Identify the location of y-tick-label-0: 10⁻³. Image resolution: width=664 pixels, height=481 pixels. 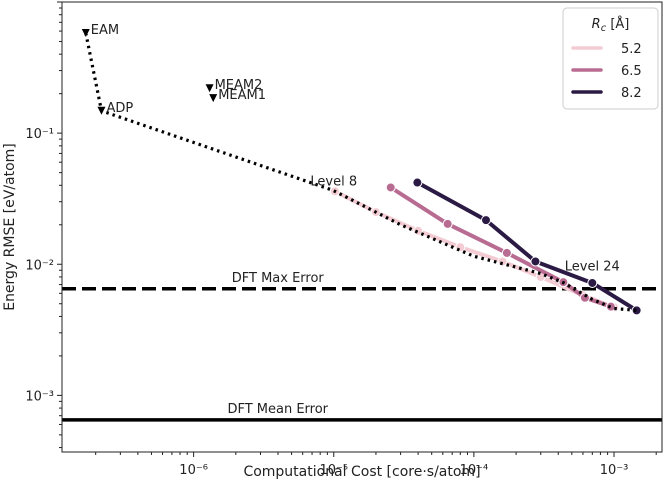
(39, 396).